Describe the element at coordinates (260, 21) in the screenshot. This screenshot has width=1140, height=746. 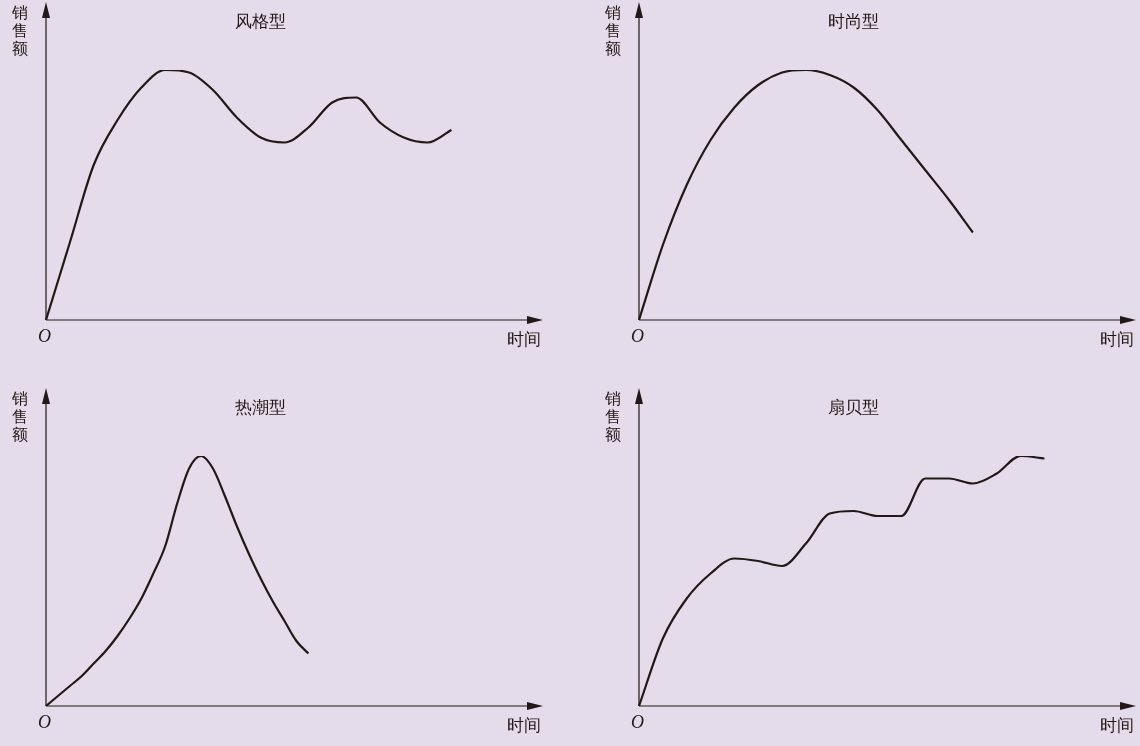
I see `chart-title: 风格型` at that location.